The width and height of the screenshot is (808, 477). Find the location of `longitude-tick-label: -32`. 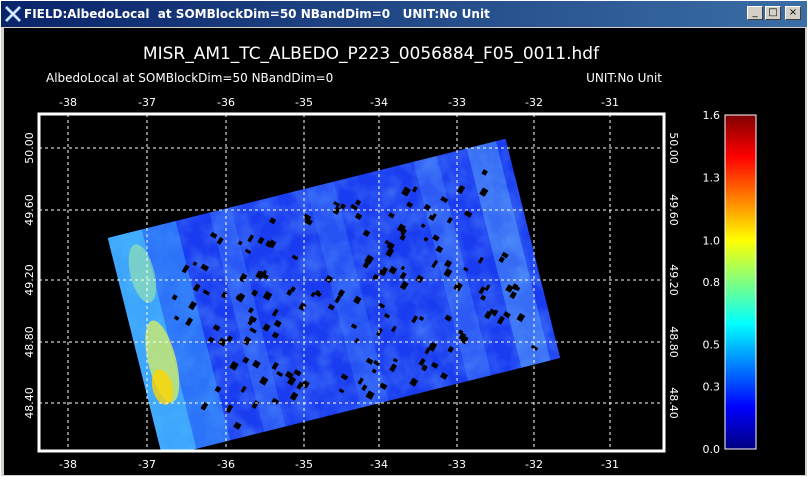

longitude-tick-label: -32 is located at coordinates (534, 102).